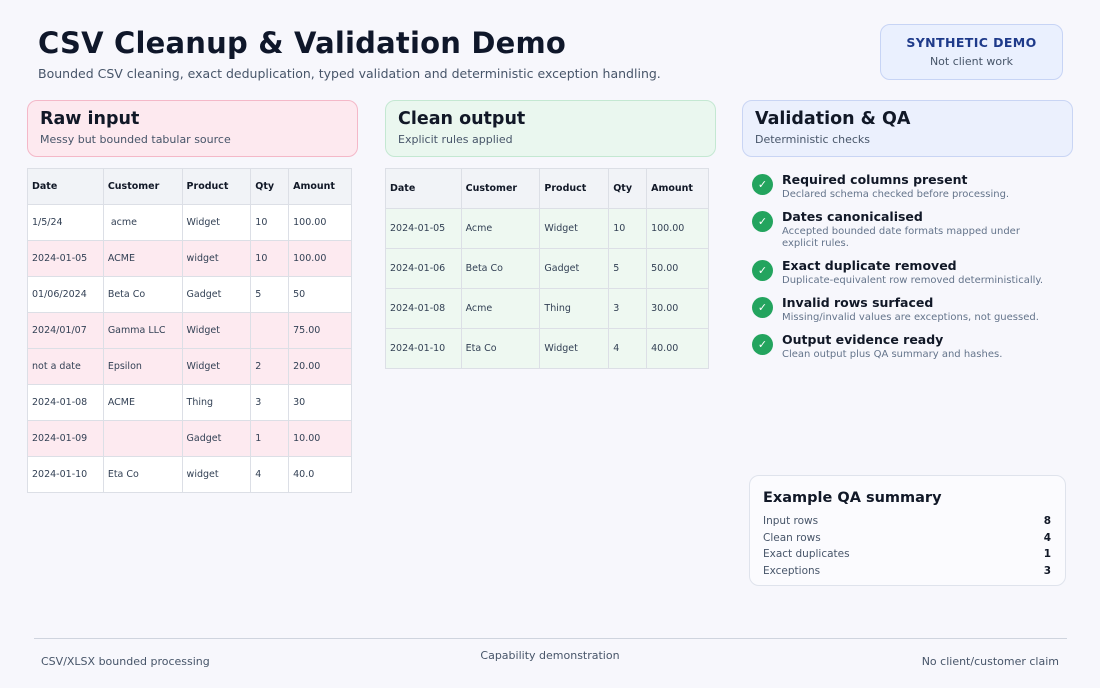  I want to click on clean-output-header: Clean output Explicit rules applied, so click(550, 128).